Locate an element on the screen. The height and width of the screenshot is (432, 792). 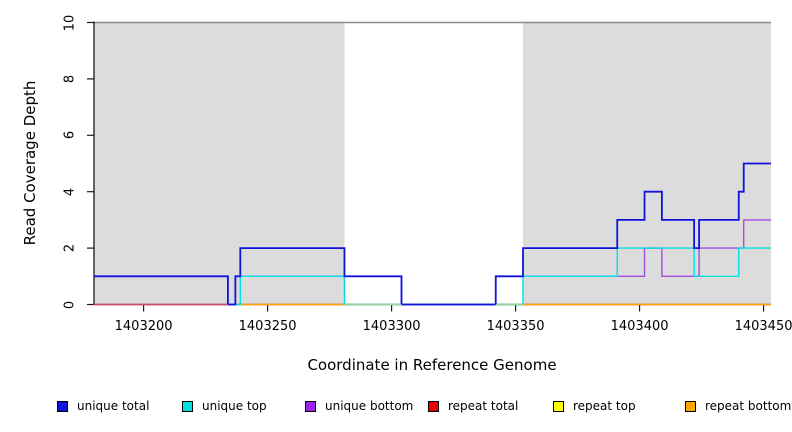
y-axis-title: Read Coverage Depth is located at coordinates (30, 163).